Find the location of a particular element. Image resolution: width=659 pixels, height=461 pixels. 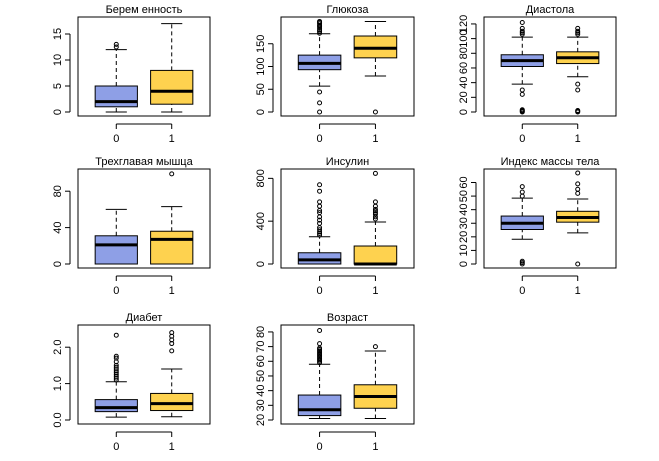

y-tick-label: 5 is located at coordinates (58, 86).